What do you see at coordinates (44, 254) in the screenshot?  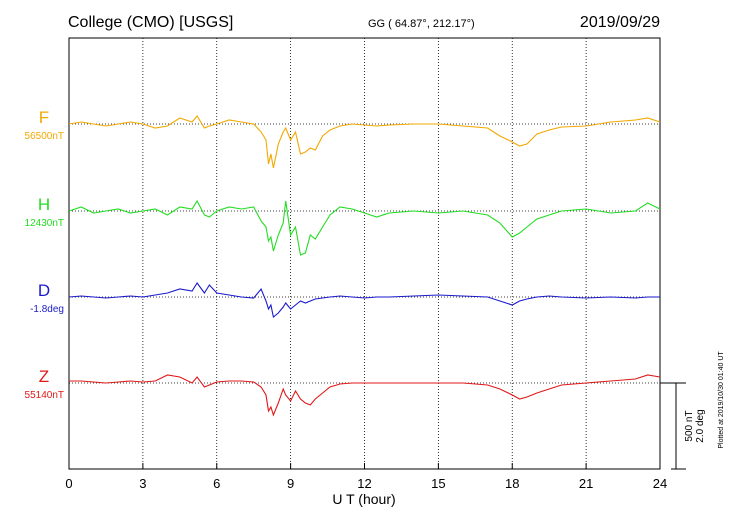 I see `channel-labels: F 56500nT H 12430nT D -1.8deg Z 55140nT` at bounding box center [44, 254].